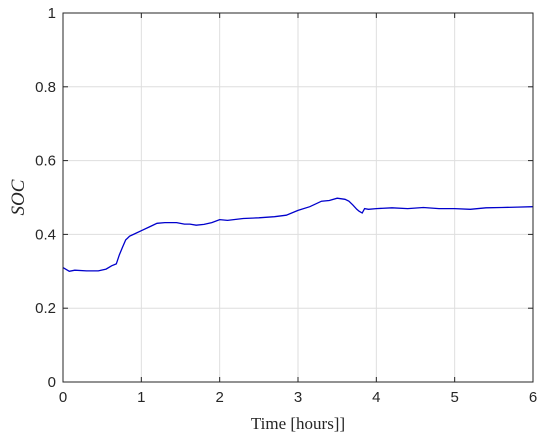 The width and height of the screenshot is (550, 437). I want to click on x-tick-label: 2, so click(219, 397).